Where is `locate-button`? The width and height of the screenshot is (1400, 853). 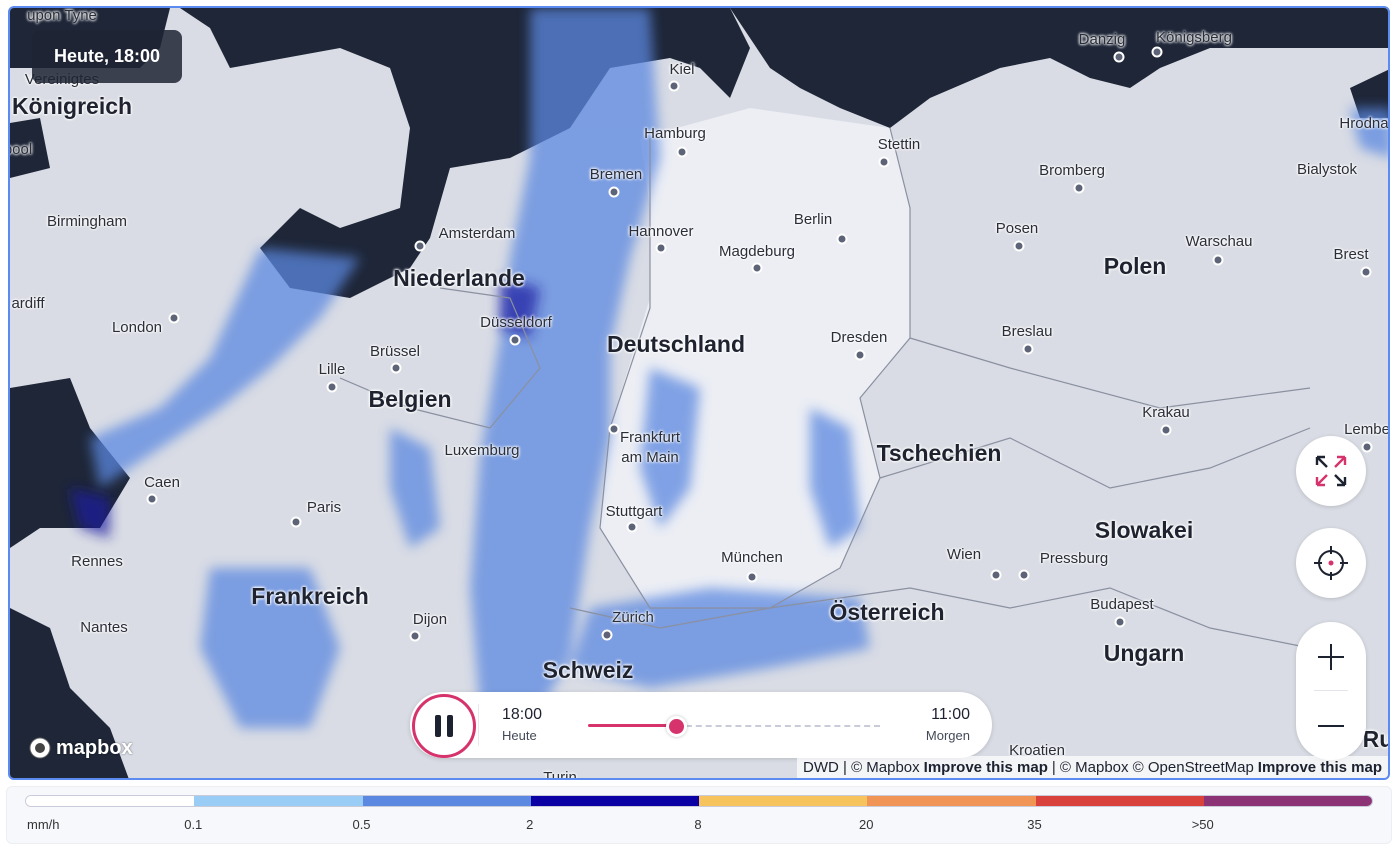
locate-button is located at coordinates (1331, 563).